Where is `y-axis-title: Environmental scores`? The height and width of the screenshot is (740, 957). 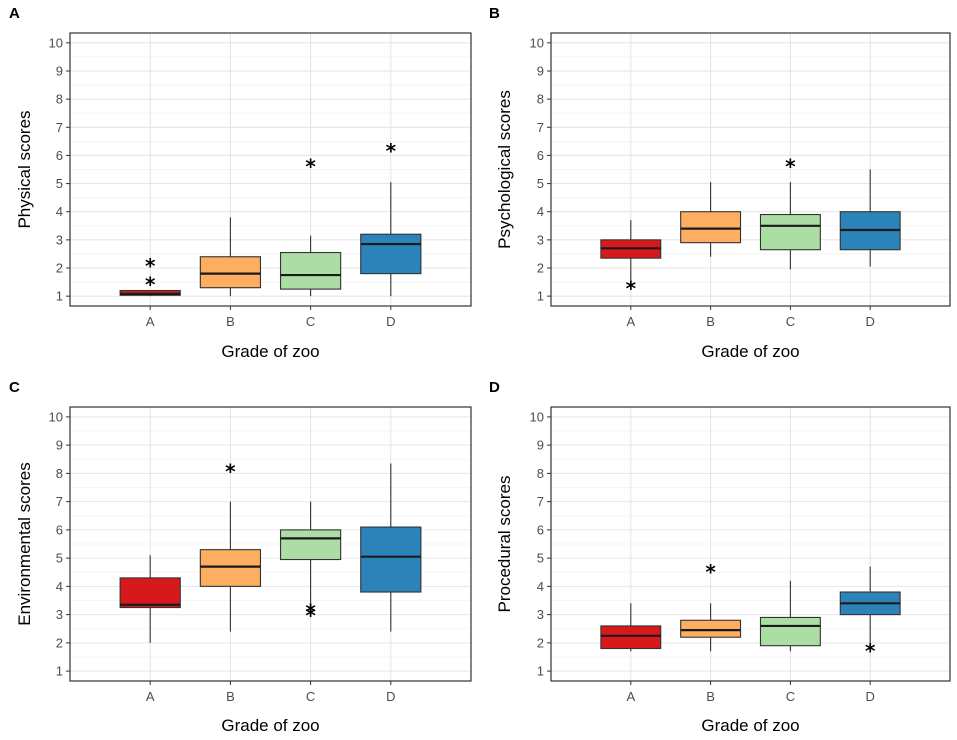 y-axis-title: Environmental scores is located at coordinates (24, 543).